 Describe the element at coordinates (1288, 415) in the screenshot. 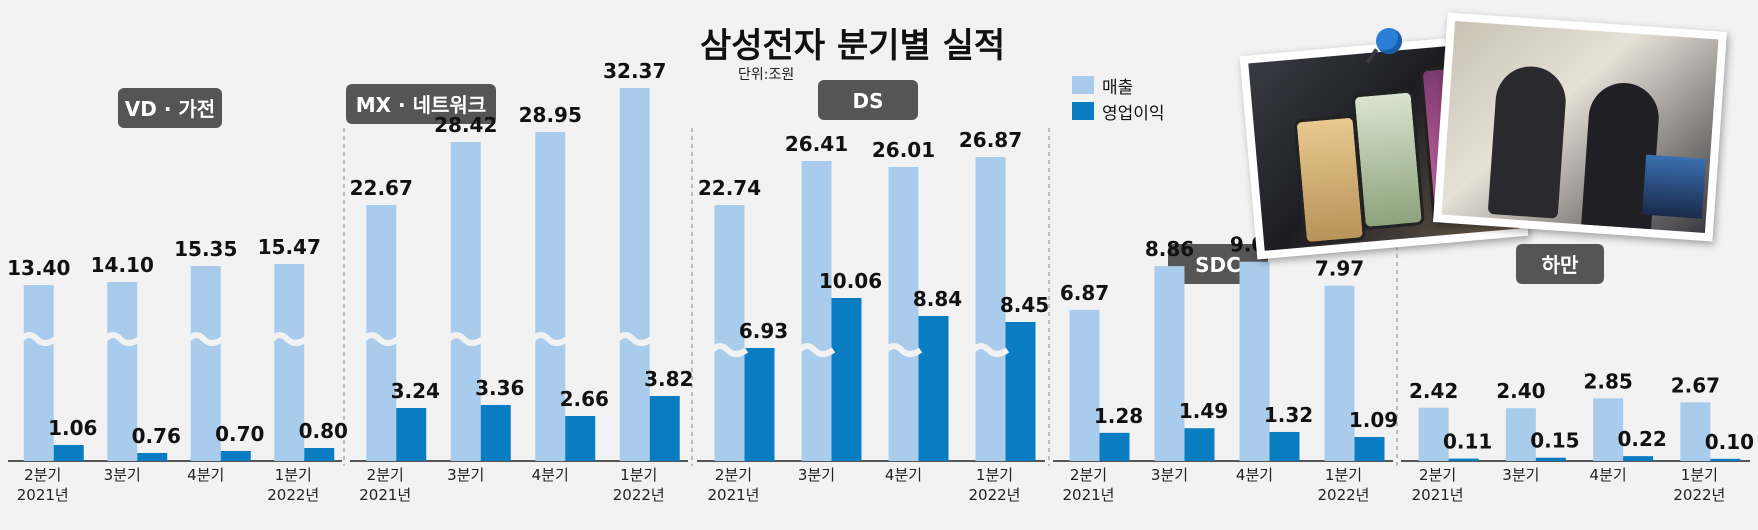

I see `profit-value-label: 1.32` at that location.